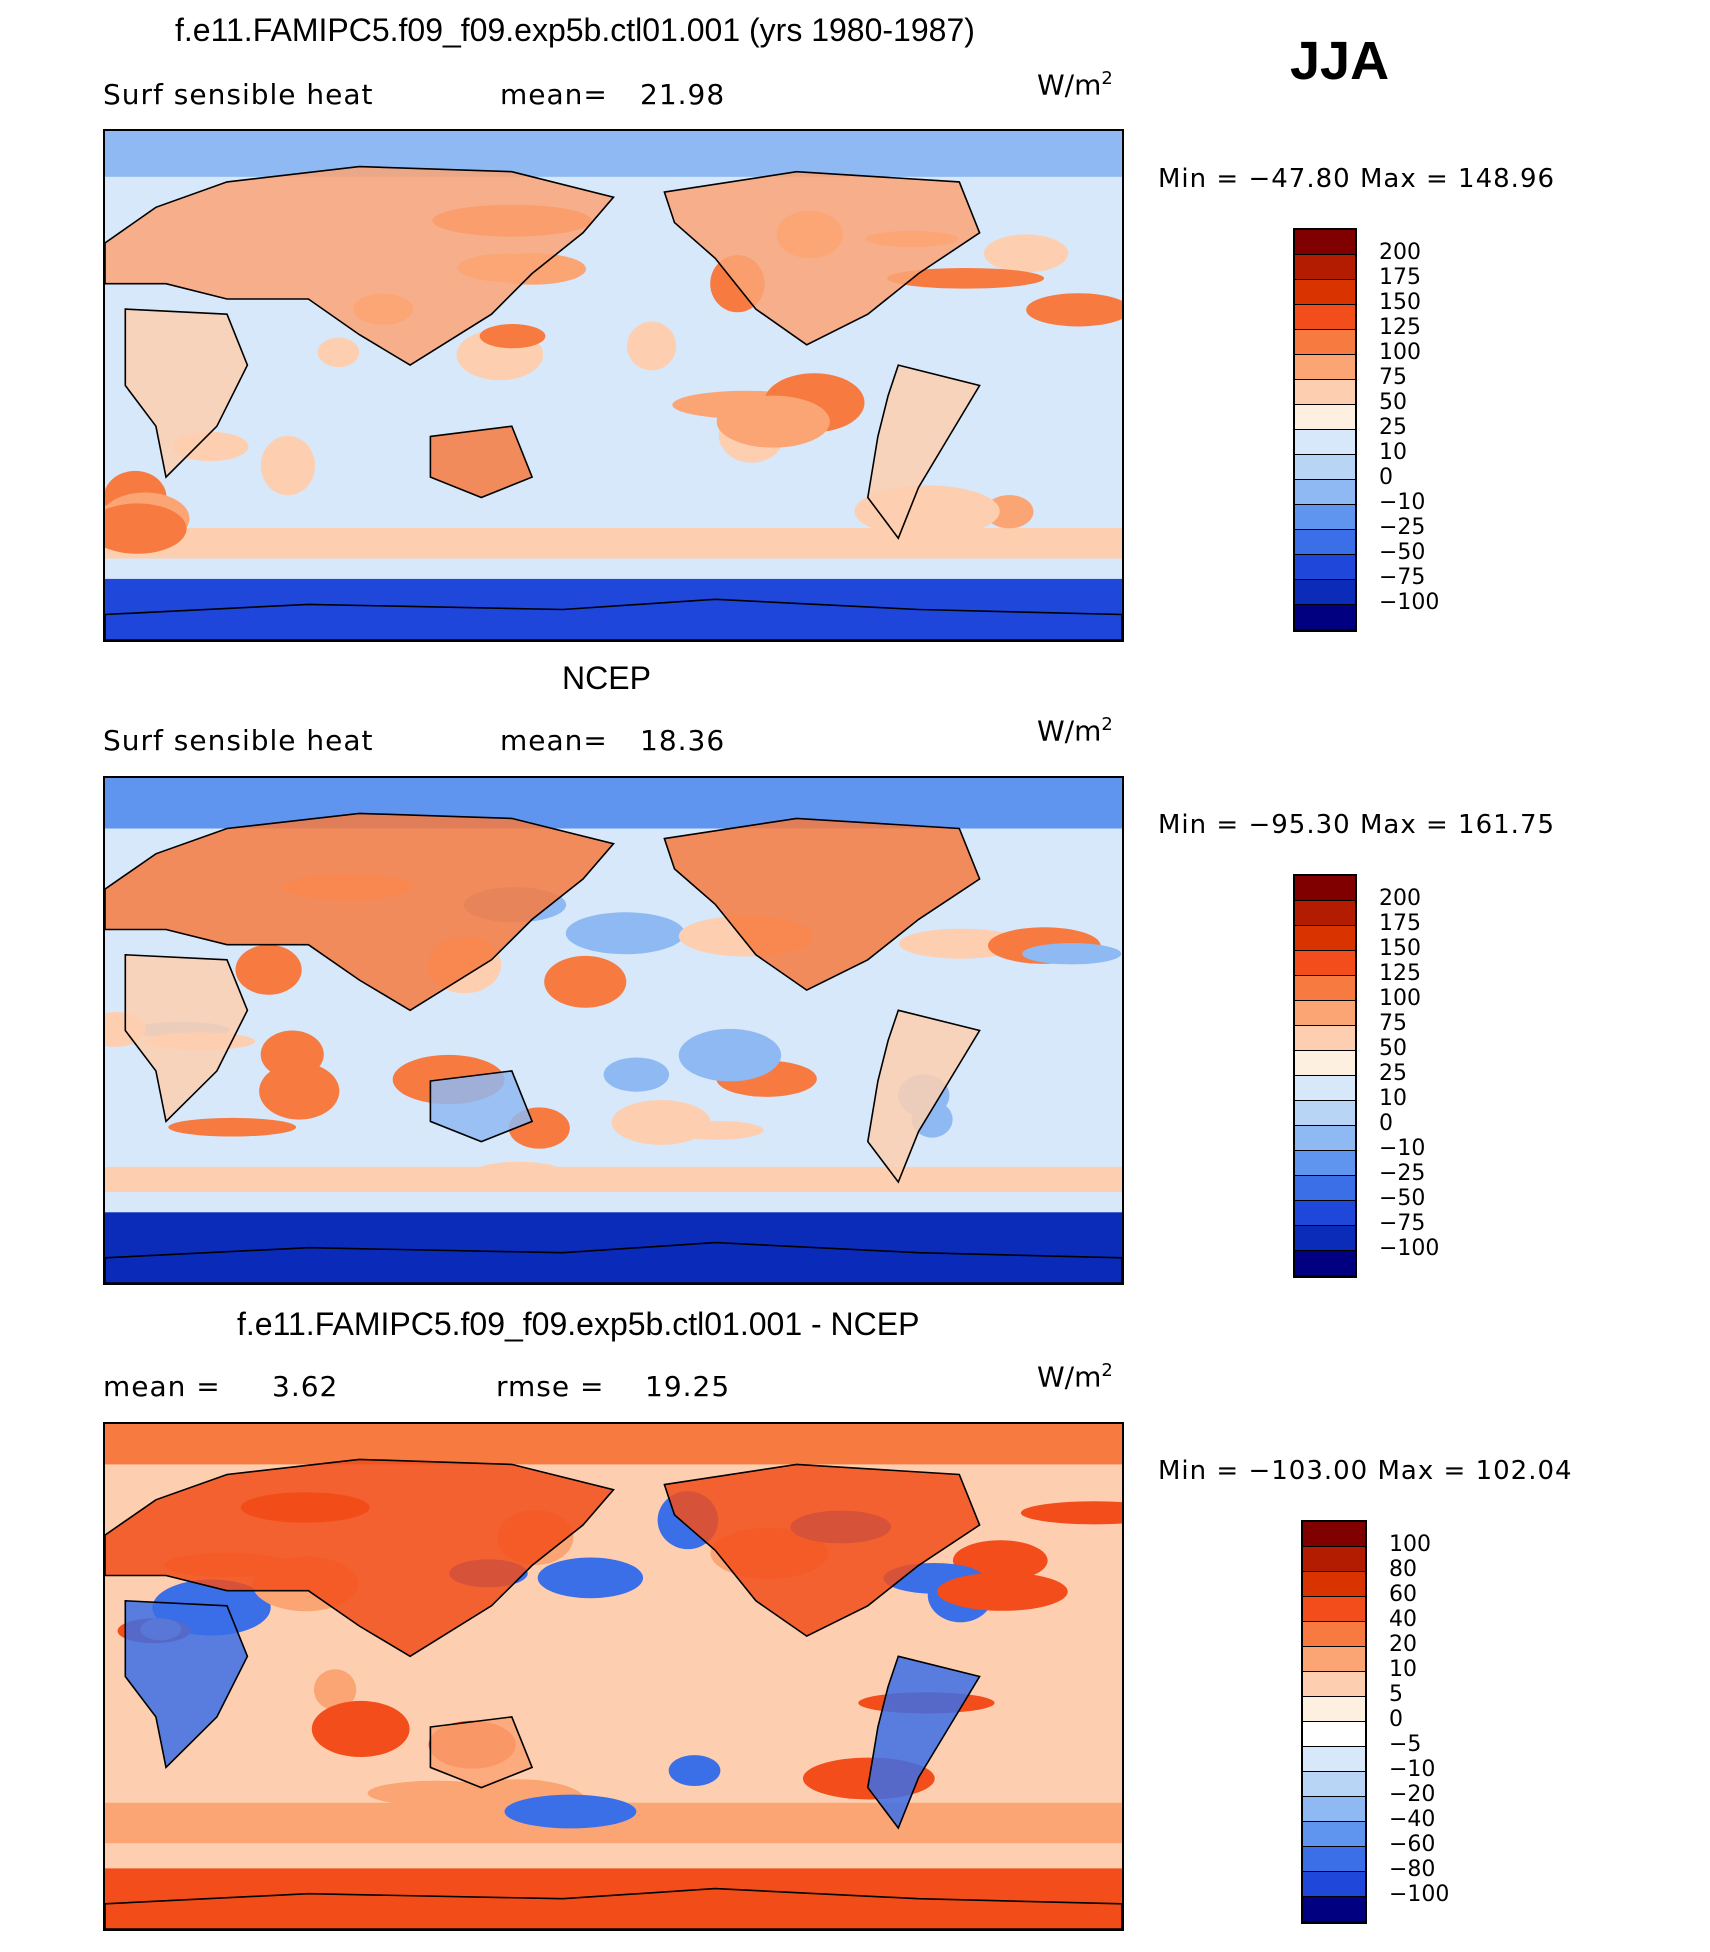  I want to click on panel2-title: NCEP, so click(606, 678).